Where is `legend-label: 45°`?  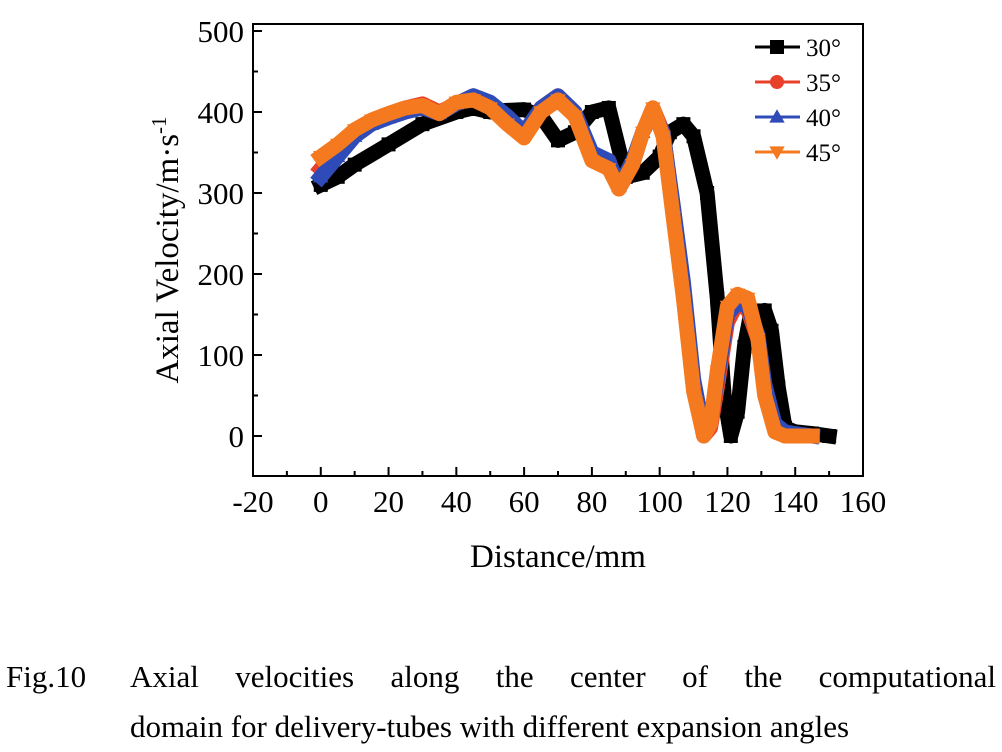 legend-label: 45° is located at coordinates (823, 153).